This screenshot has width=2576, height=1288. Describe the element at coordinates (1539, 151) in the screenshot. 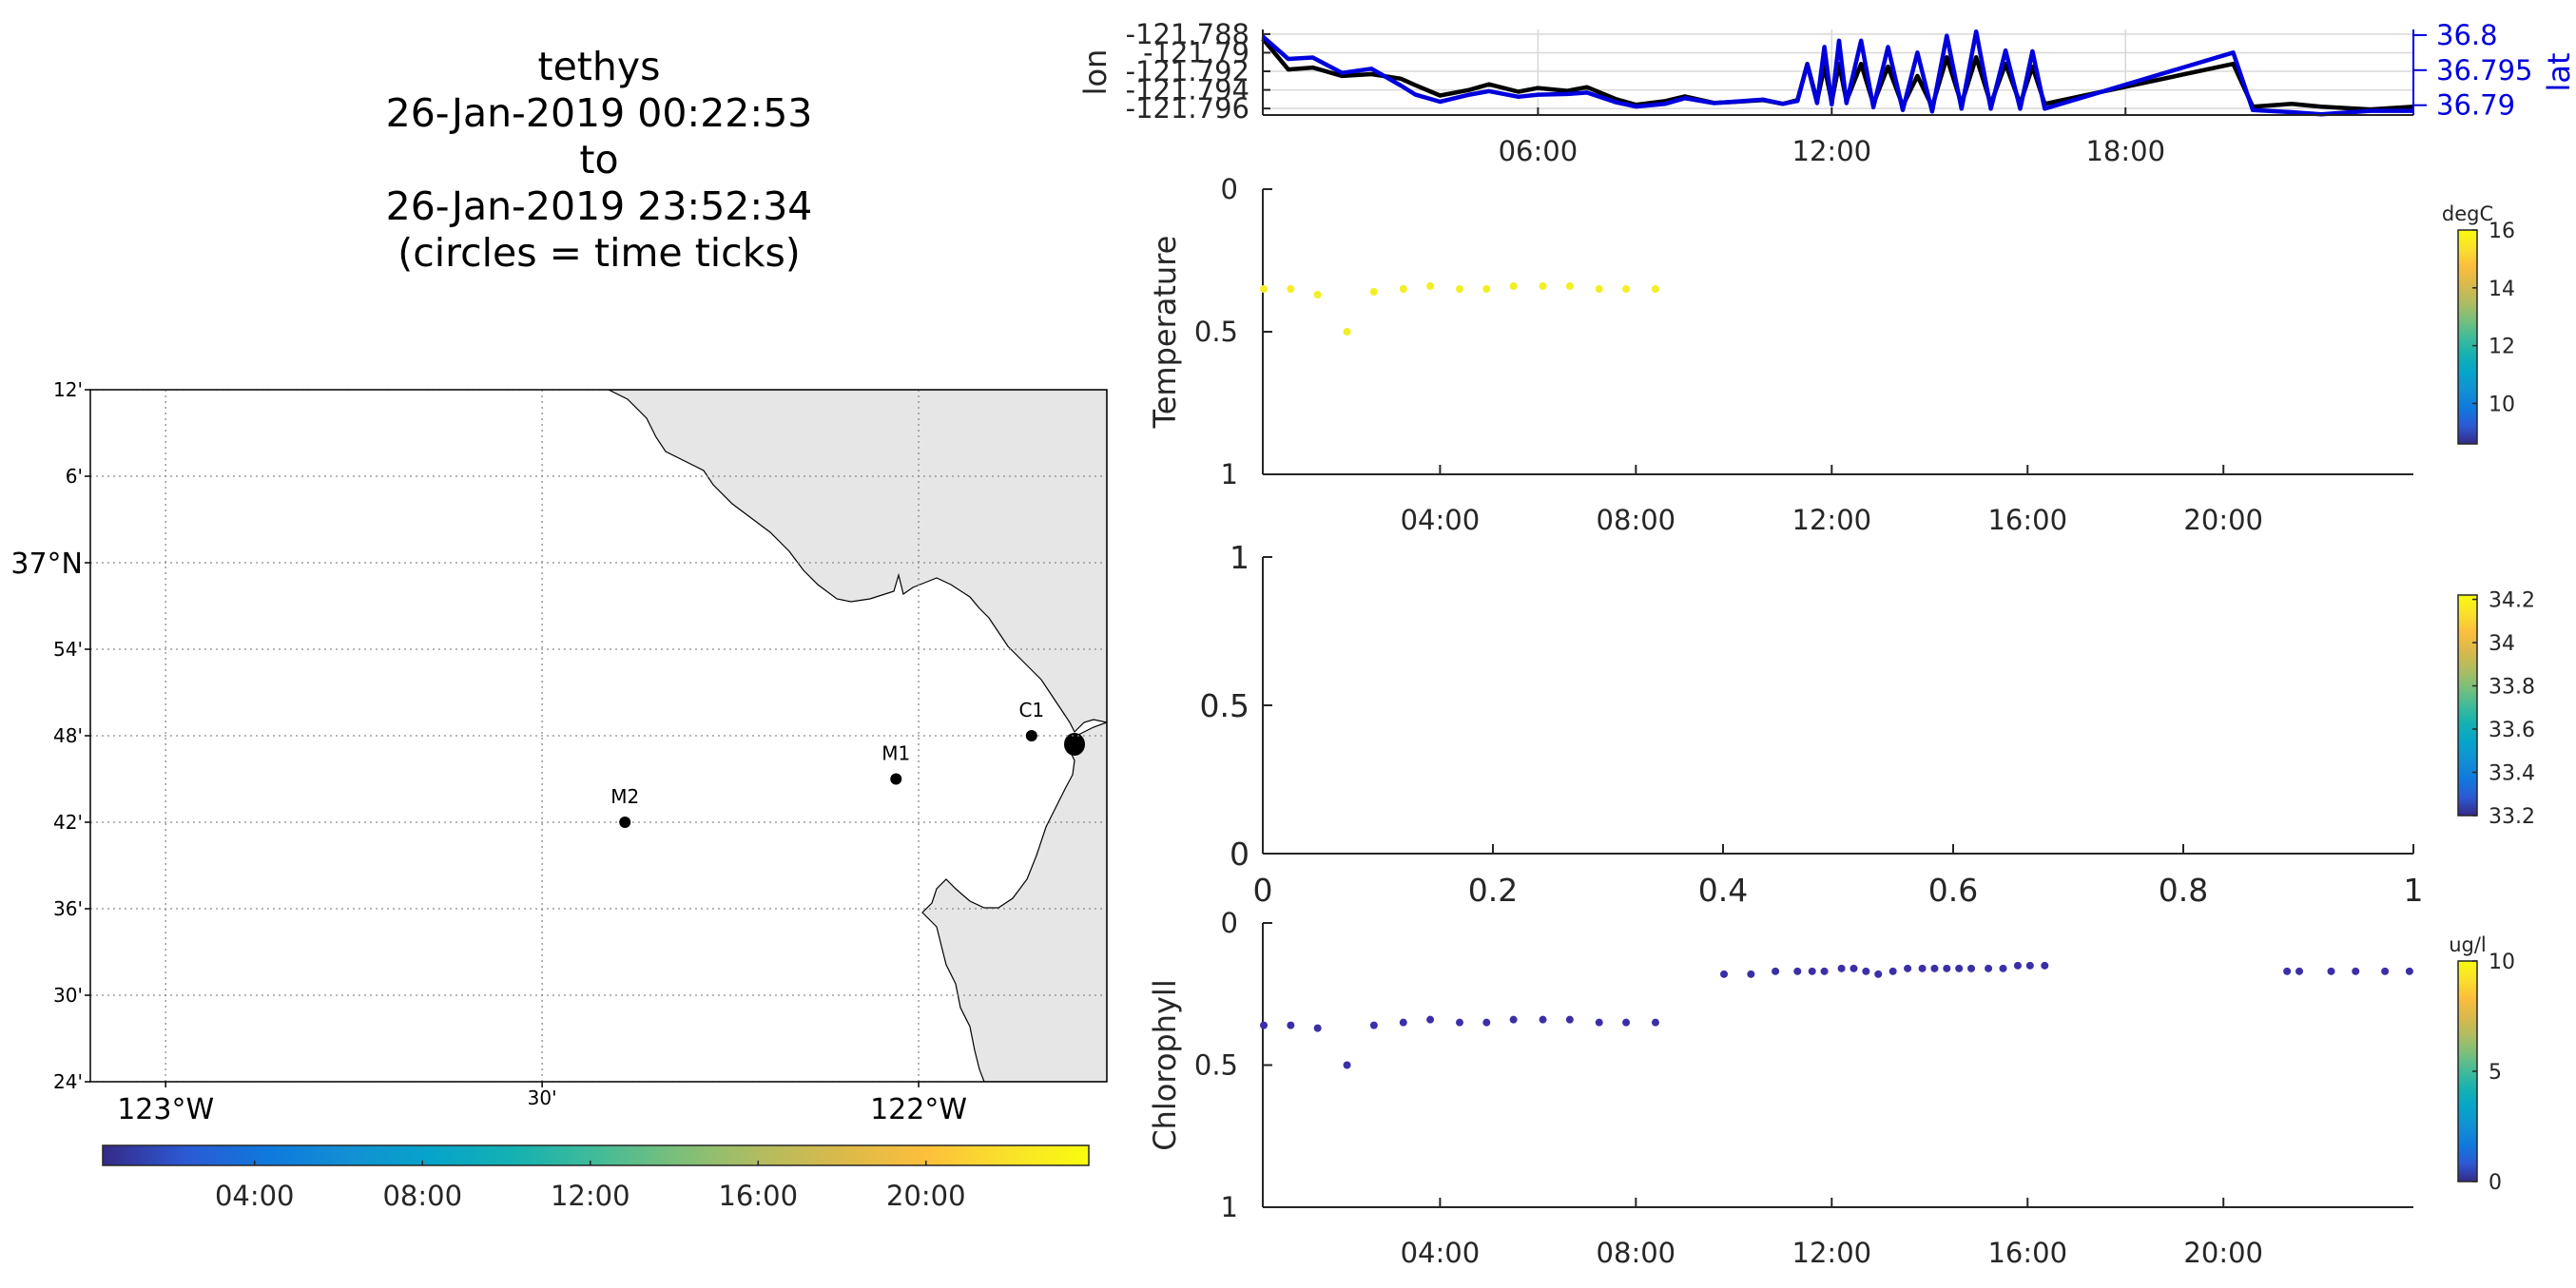

I see `track-x-ticklabel: 06:00` at that location.